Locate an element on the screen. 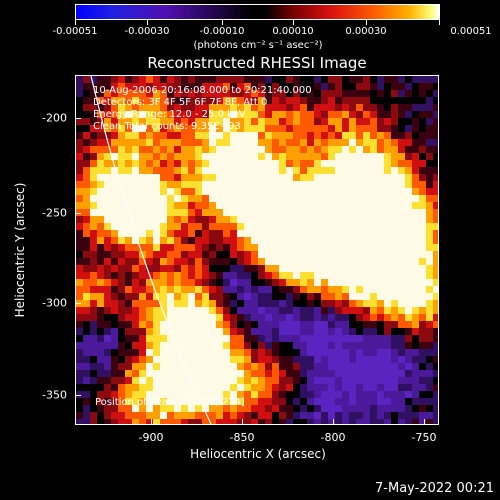  info-total-counts: Clean Total counts: 9.35E+03 is located at coordinates (167, 126).